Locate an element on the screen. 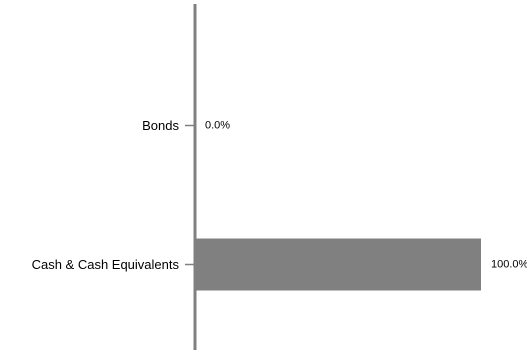  category-label-cash-cash-equivalents: Cash & Cash Equivalents is located at coordinates (106, 264).